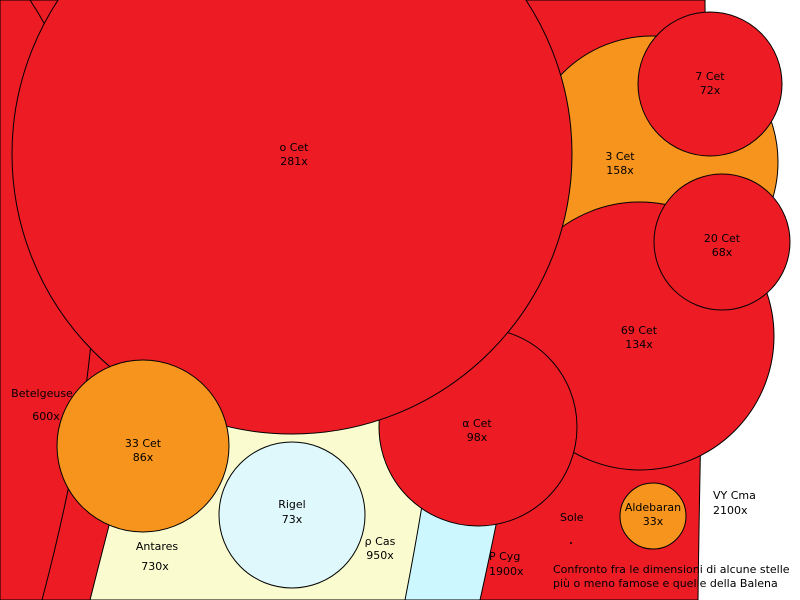  I want to click on aldebaran-name: Aldebaran, so click(653, 507).